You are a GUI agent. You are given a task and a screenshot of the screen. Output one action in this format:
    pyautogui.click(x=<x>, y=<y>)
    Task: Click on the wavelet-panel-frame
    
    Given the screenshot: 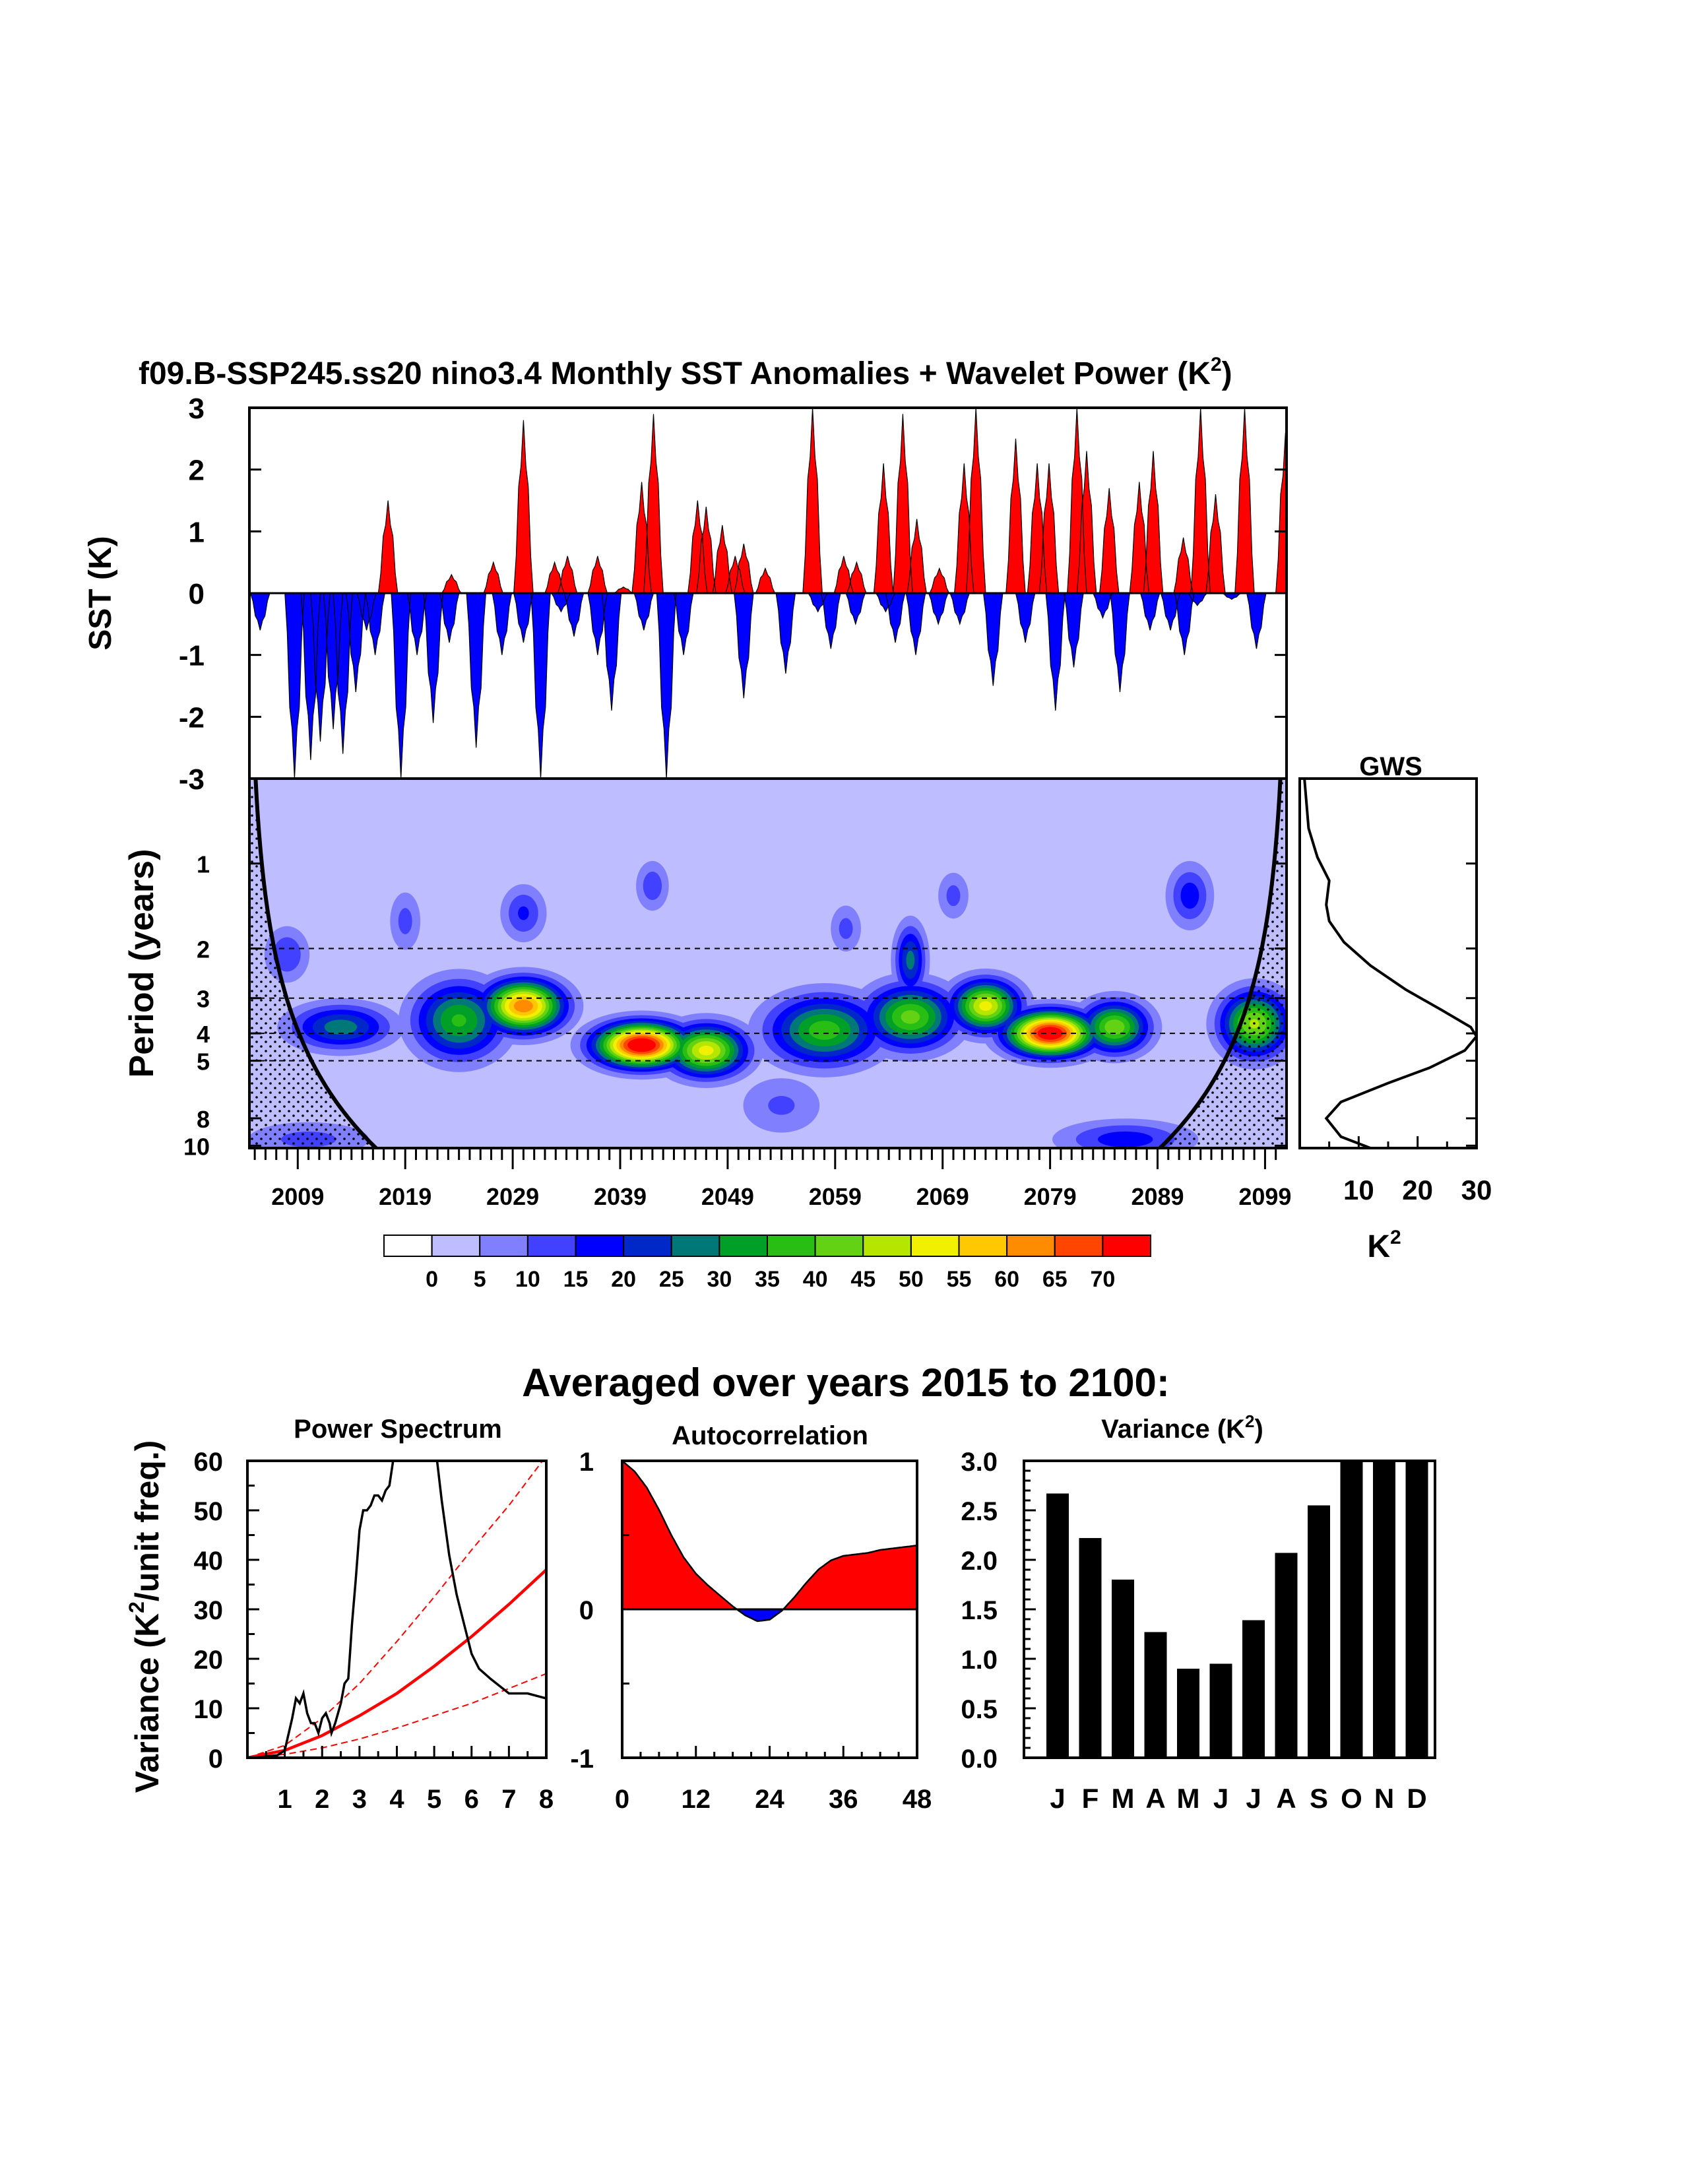 What is the action you would take?
    pyautogui.click(x=768, y=963)
    